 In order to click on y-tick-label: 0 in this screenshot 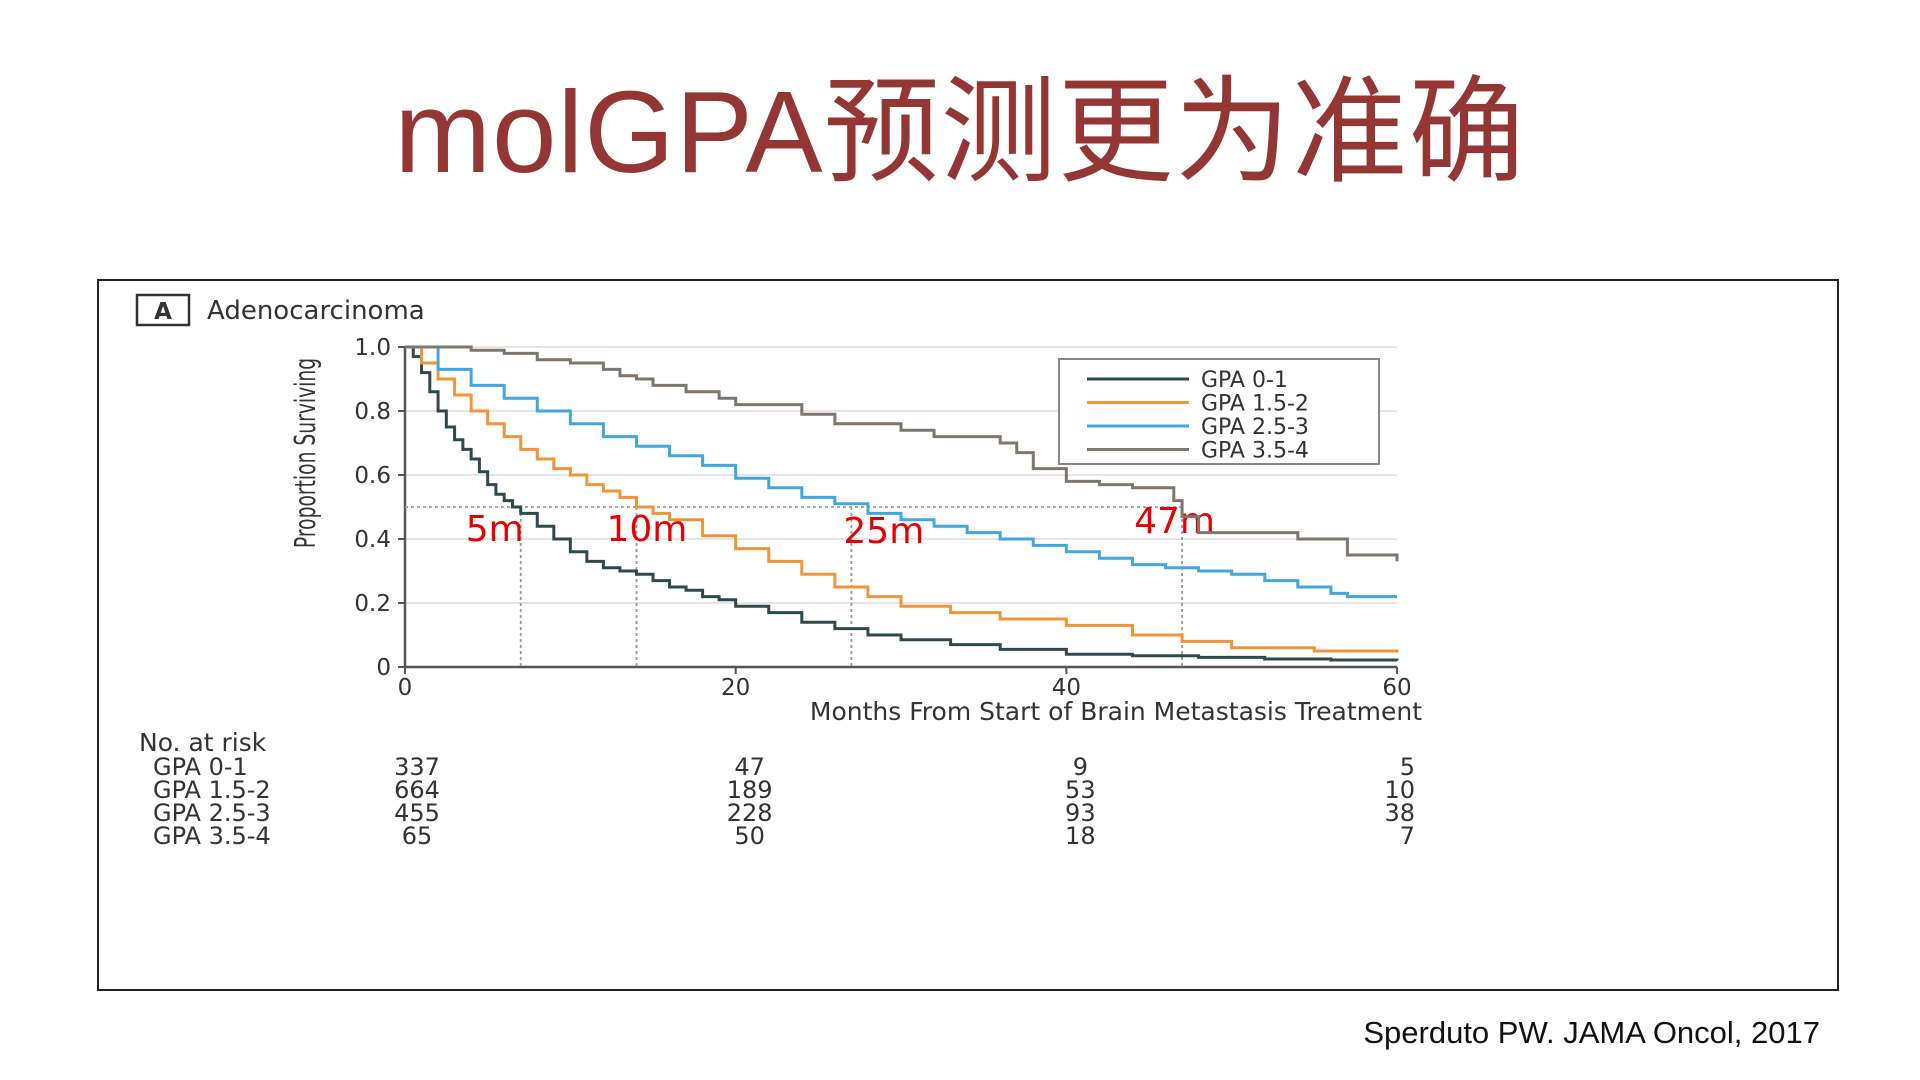, I will do `click(383, 668)`.